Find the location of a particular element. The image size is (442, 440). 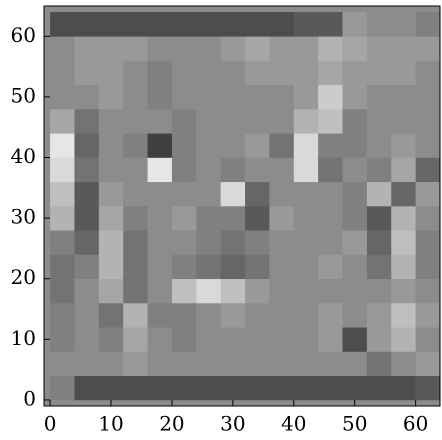

y-tick-label: 30 is located at coordinates (23, 217).